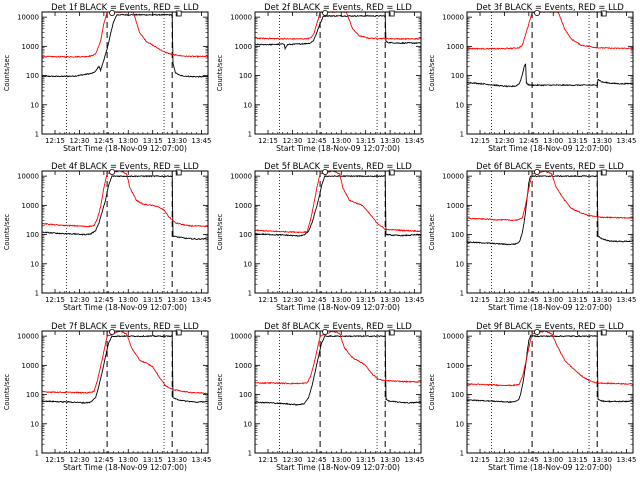  Describe the element at coordinates (550, 326) in the screenshot. I see `panel-title: Det 9f BLACK = Events, RED = LLD` at that location.